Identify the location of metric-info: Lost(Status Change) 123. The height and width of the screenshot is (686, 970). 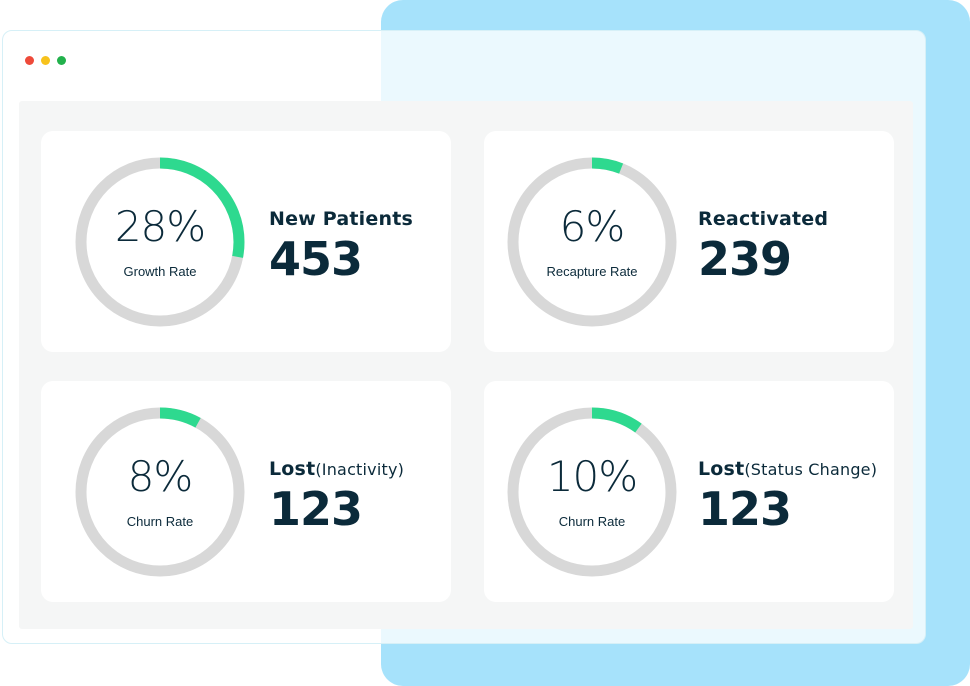
(787, 495).